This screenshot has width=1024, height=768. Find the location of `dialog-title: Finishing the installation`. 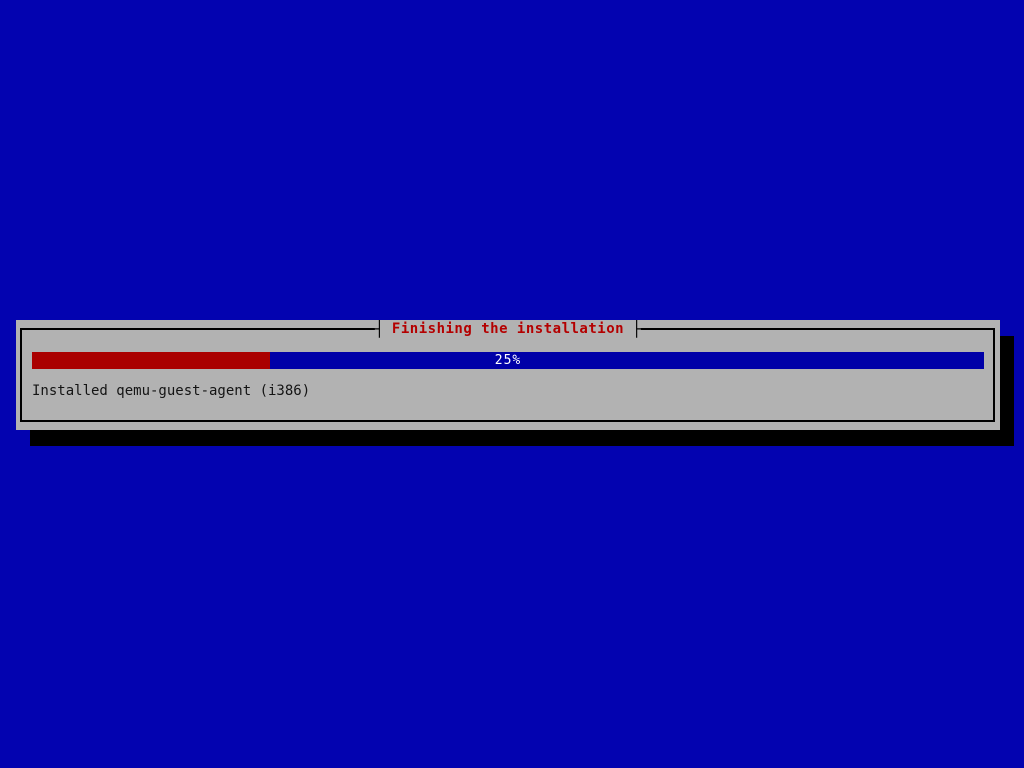

dialog-title: Finishing the installation is located at coordinates (508, 329).